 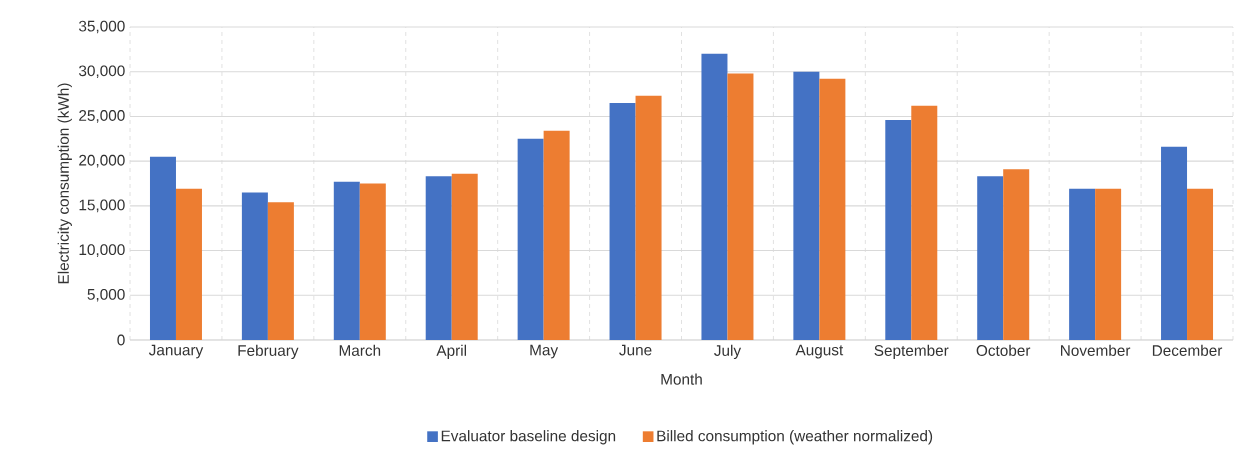 I want to click on y-tick-label: 35,000, so click(x=101, y=27).